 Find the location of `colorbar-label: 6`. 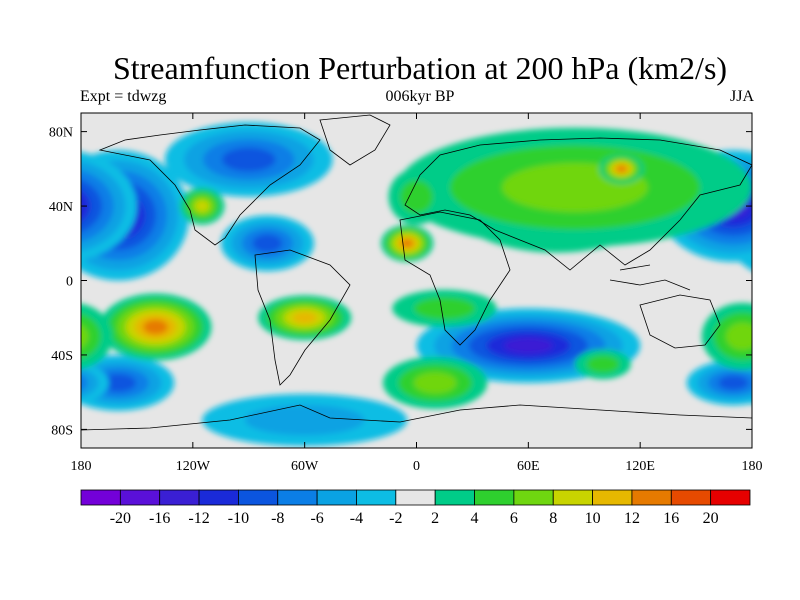

colorbar-label: 6 is located at coordinates (514, 518).